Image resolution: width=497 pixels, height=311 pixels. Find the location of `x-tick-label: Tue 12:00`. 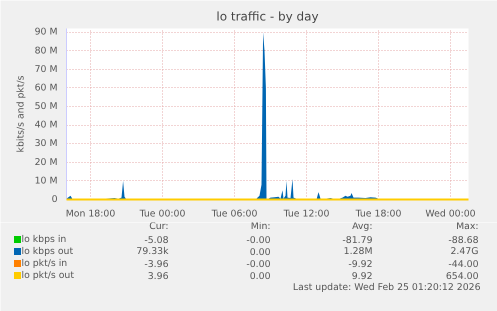

x-tick-label: Tue 12:00 is located at coordinates (306, 214).